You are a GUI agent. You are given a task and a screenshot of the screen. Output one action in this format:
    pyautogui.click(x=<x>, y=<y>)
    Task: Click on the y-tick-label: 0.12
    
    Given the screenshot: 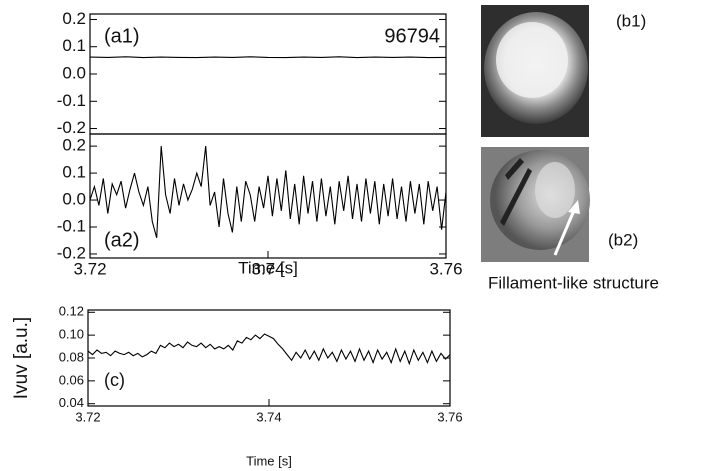 What is the action you would take?
    pyautogui.click(x=71, y=311)
    